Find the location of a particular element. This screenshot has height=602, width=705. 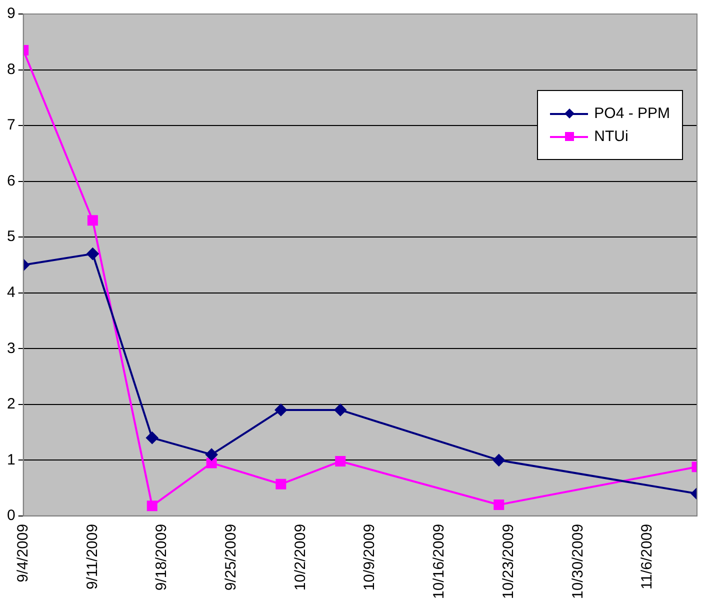

x-tick-label: 9/25/2009 is located at coordinates (231, 557).